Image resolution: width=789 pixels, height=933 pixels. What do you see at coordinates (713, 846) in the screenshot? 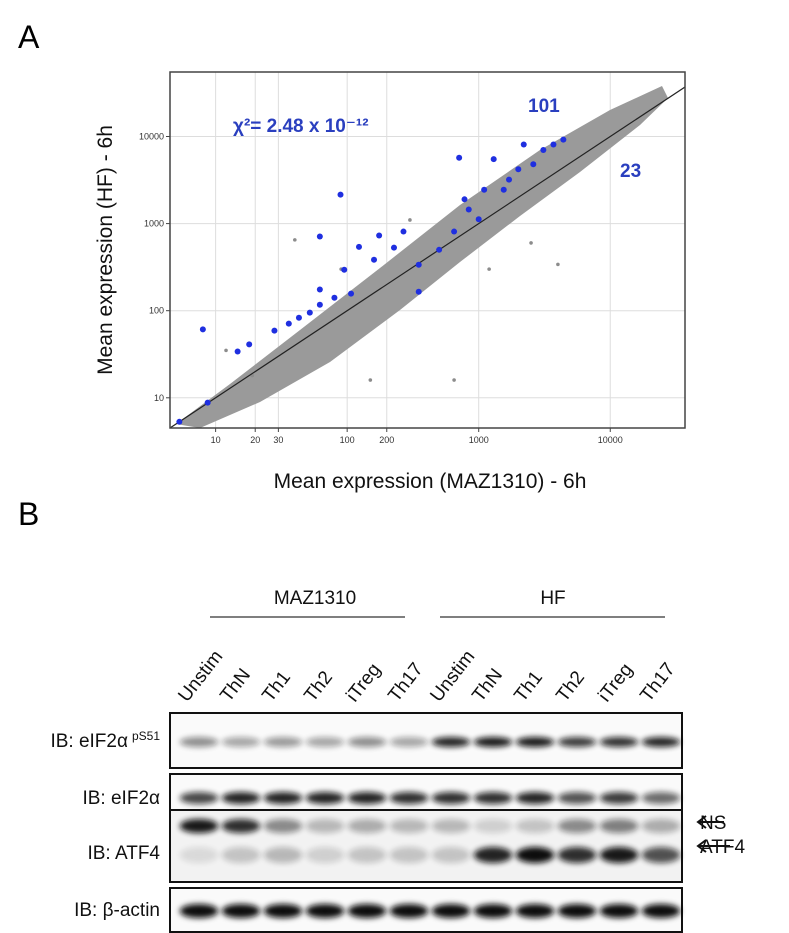
I see `arrow` at bounding box center [713, 846].